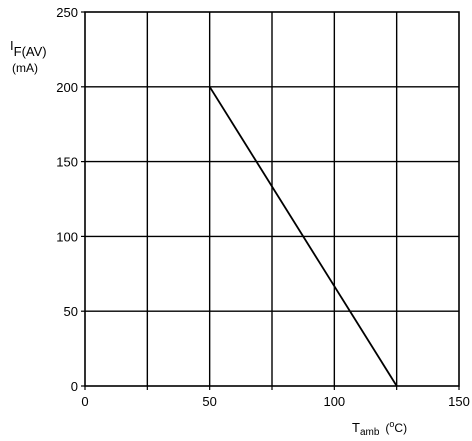  I want to click on x-tick-label: 50, so click(209, 401).